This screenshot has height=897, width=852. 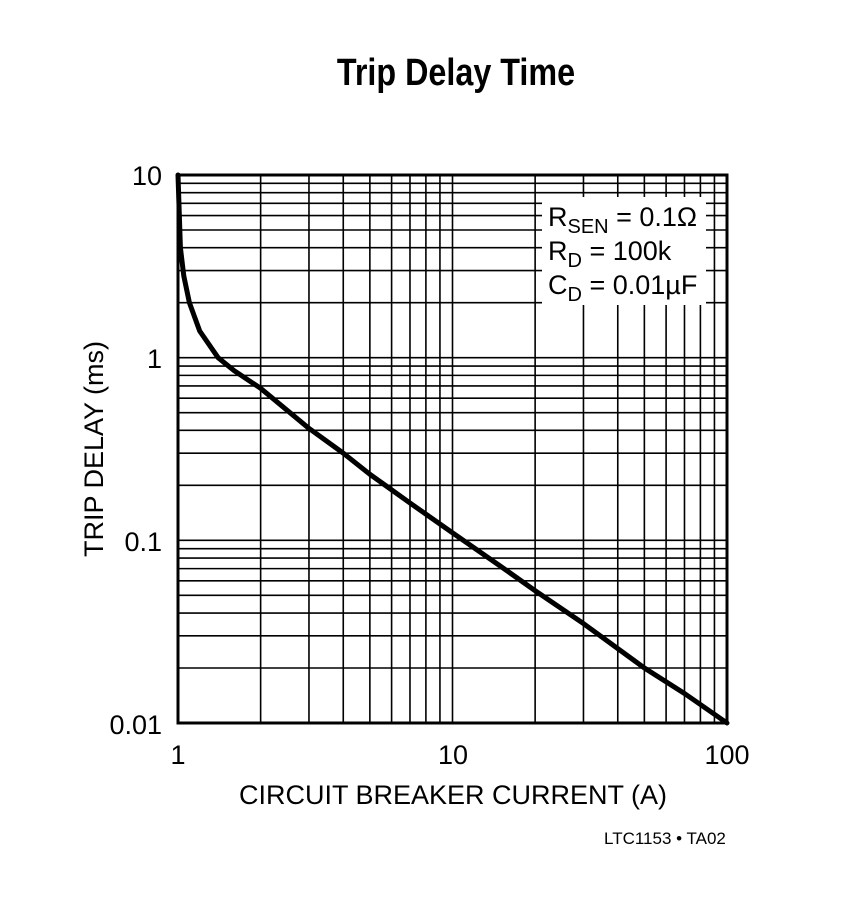 What do you see at coordinates (456, 73) in the screenshot?
I see `chart-title: Trip Delay Time` at bounding box center [456, 73].